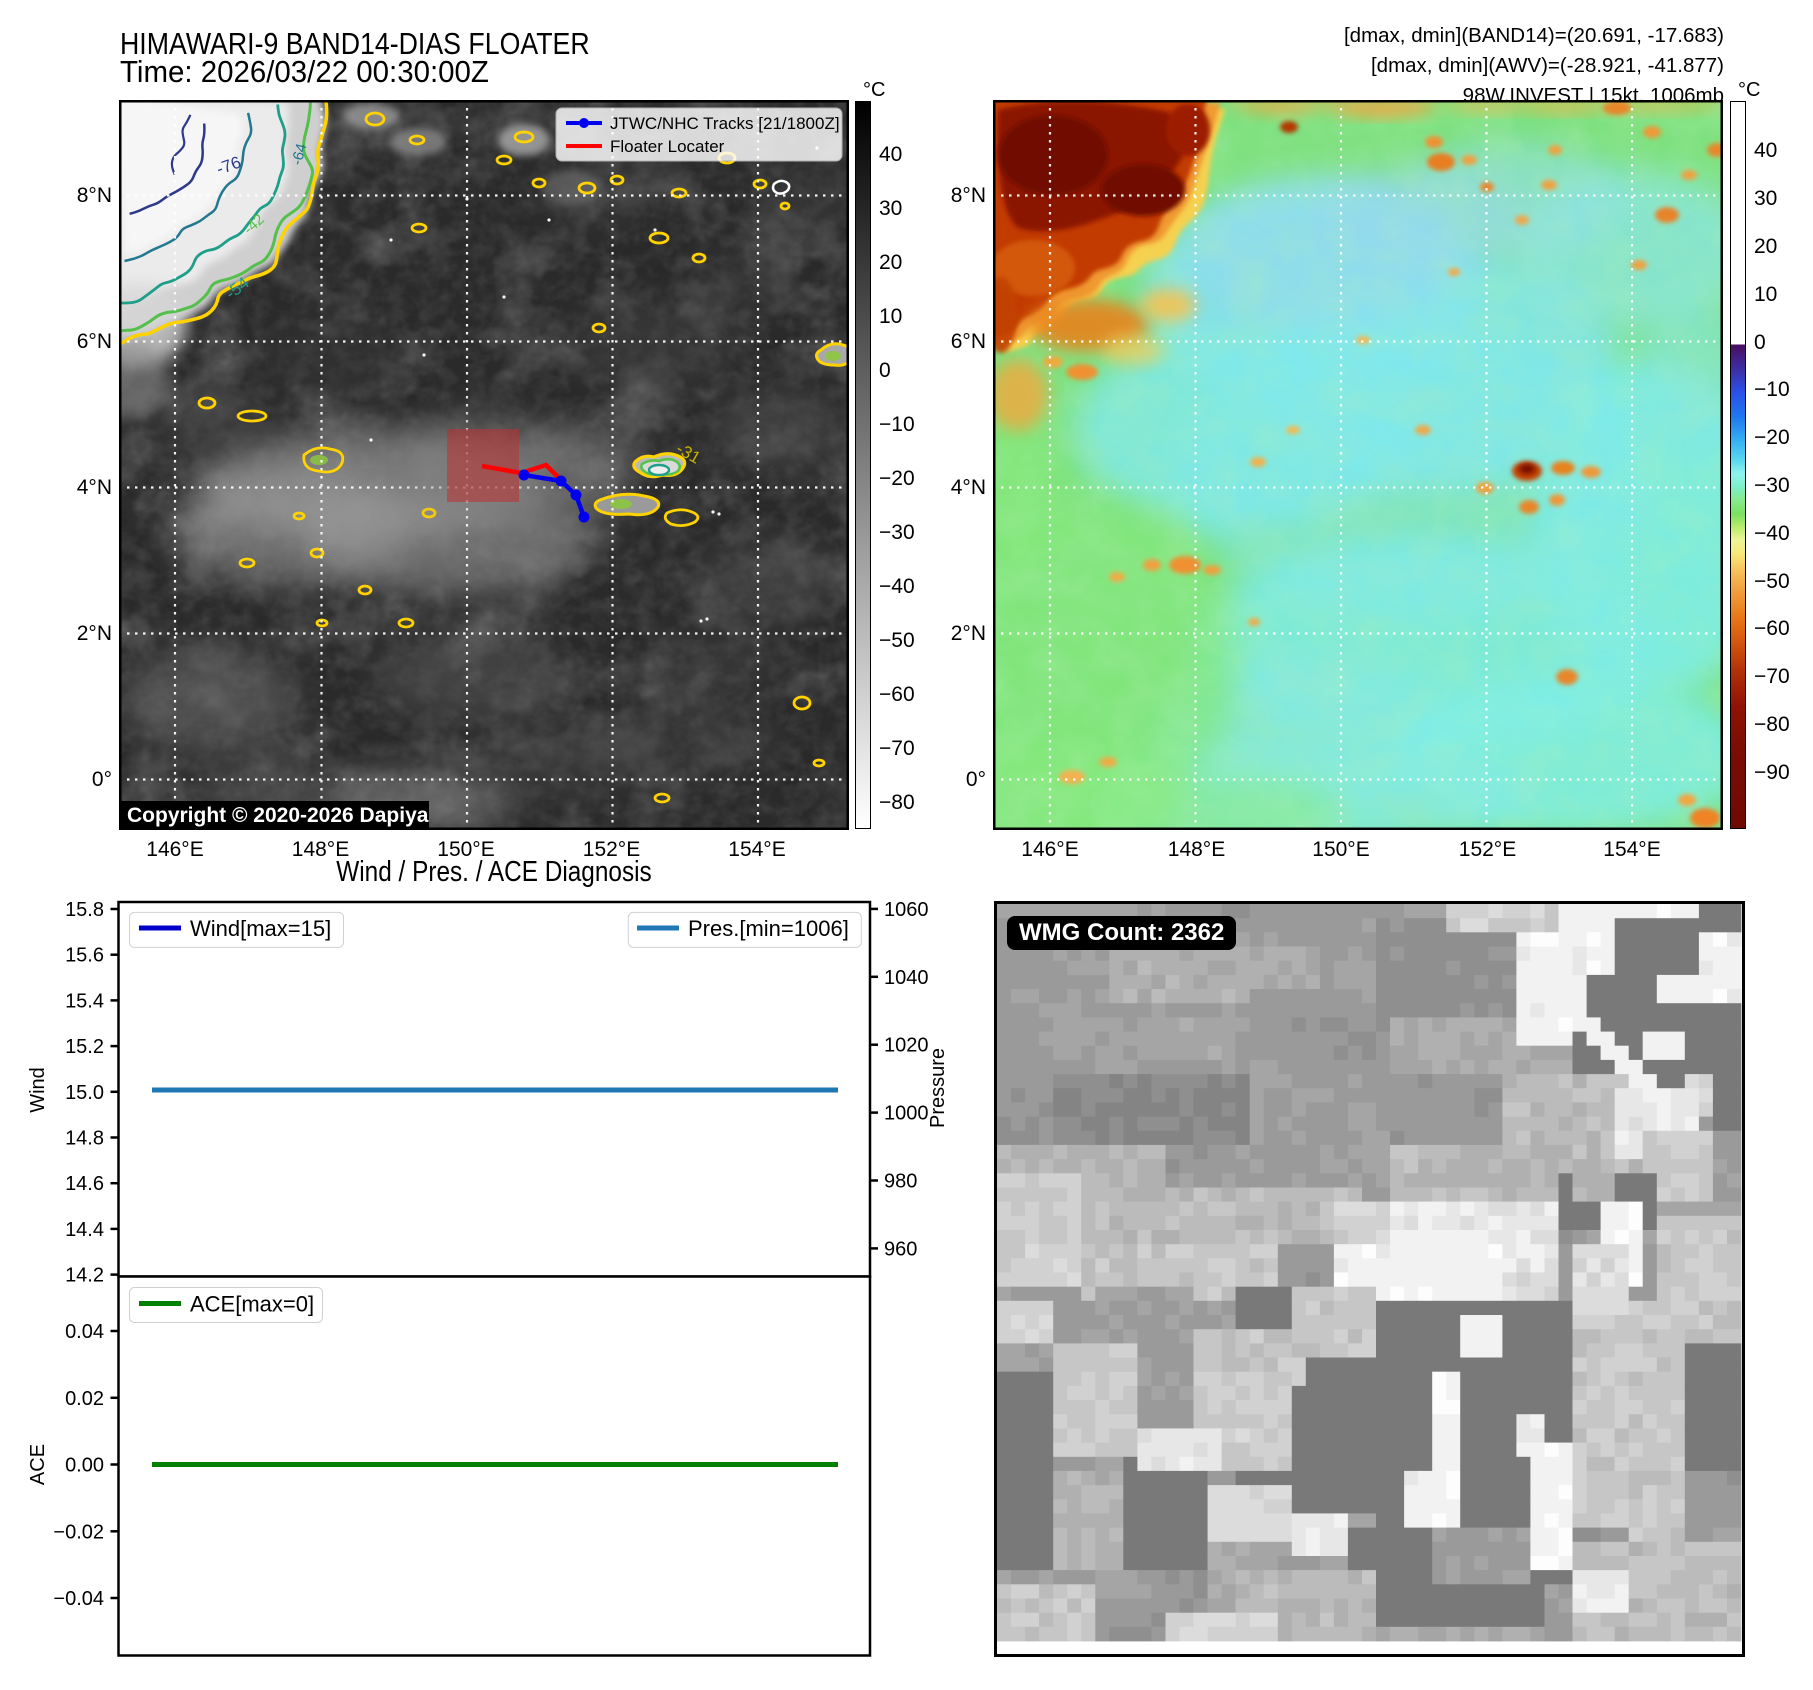 This screenshot has width=1813, height=1690. Describe the element at coordinates (84, 1093) in the screenshot. I see `svg-text: 15.0` at that location.